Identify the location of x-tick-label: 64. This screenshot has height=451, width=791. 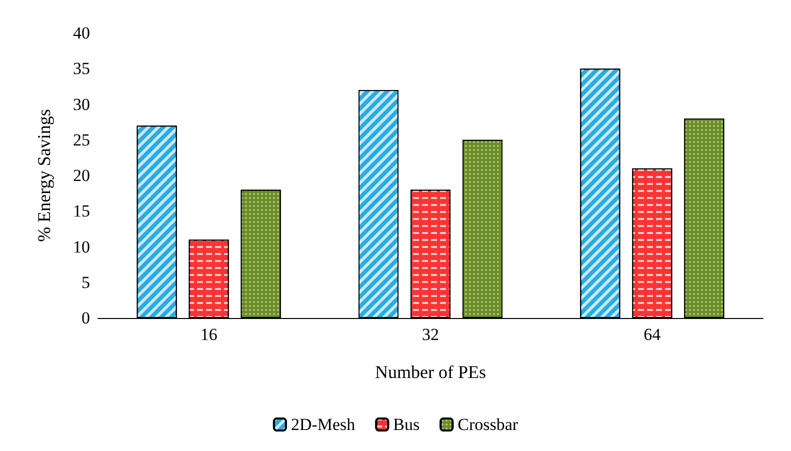
(653, 334).